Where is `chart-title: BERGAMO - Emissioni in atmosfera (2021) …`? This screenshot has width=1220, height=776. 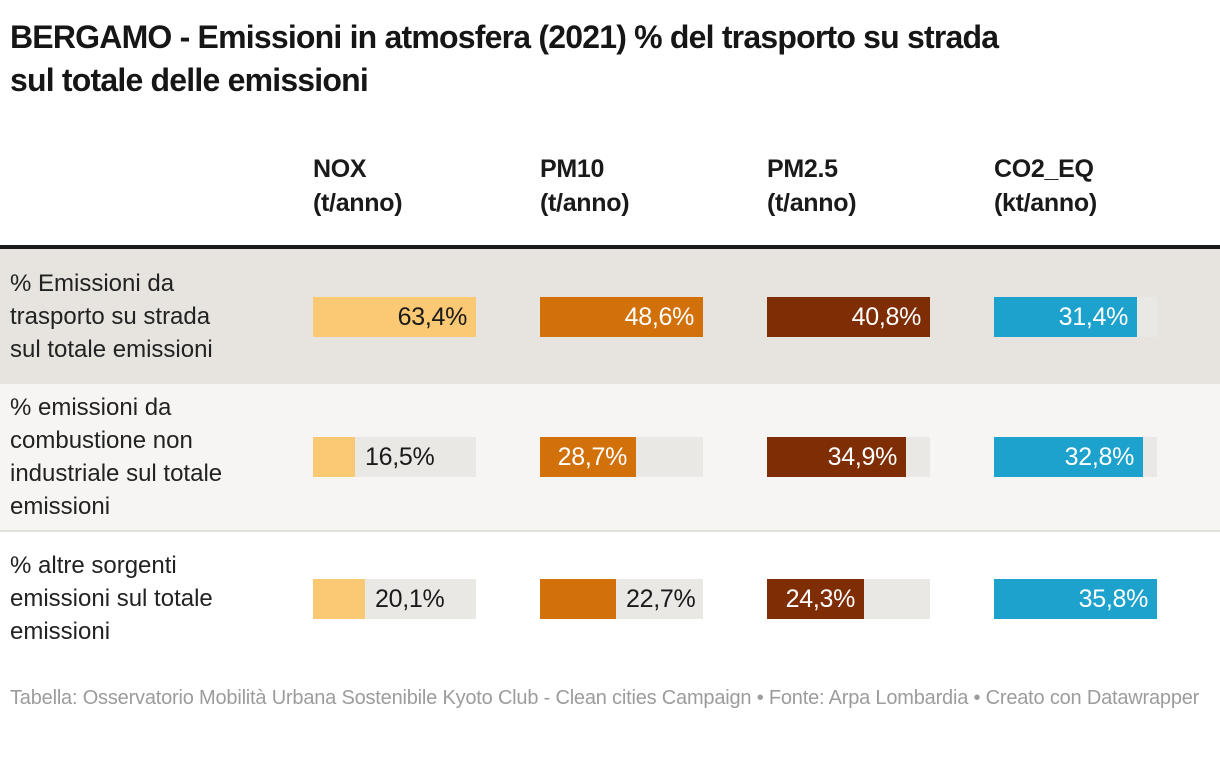 chart-title: BERGAMO - Emissioni in atmosfera (2021) … is located at coordinates (504, 58).